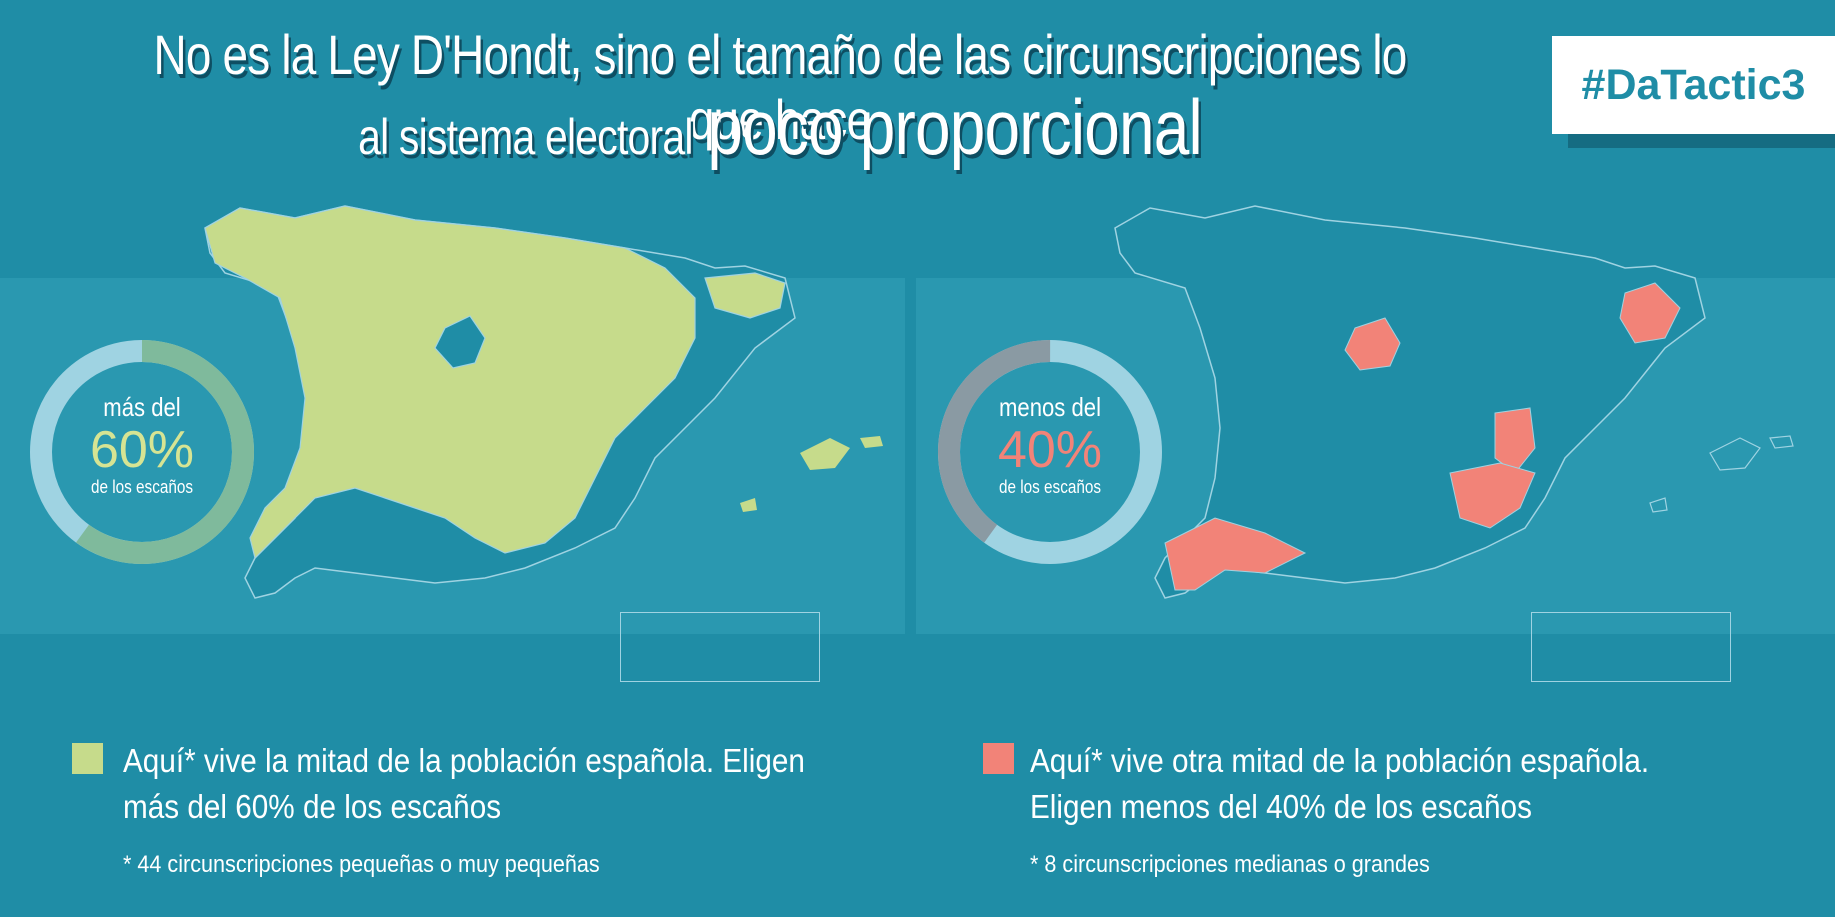 Image resolution: width=1835 pixels, height=917 pixels. What do you see at coordinates (1050, 407) in the screenshot?
I see `donut-lead: menos del` at bounding box center [1050, 407].